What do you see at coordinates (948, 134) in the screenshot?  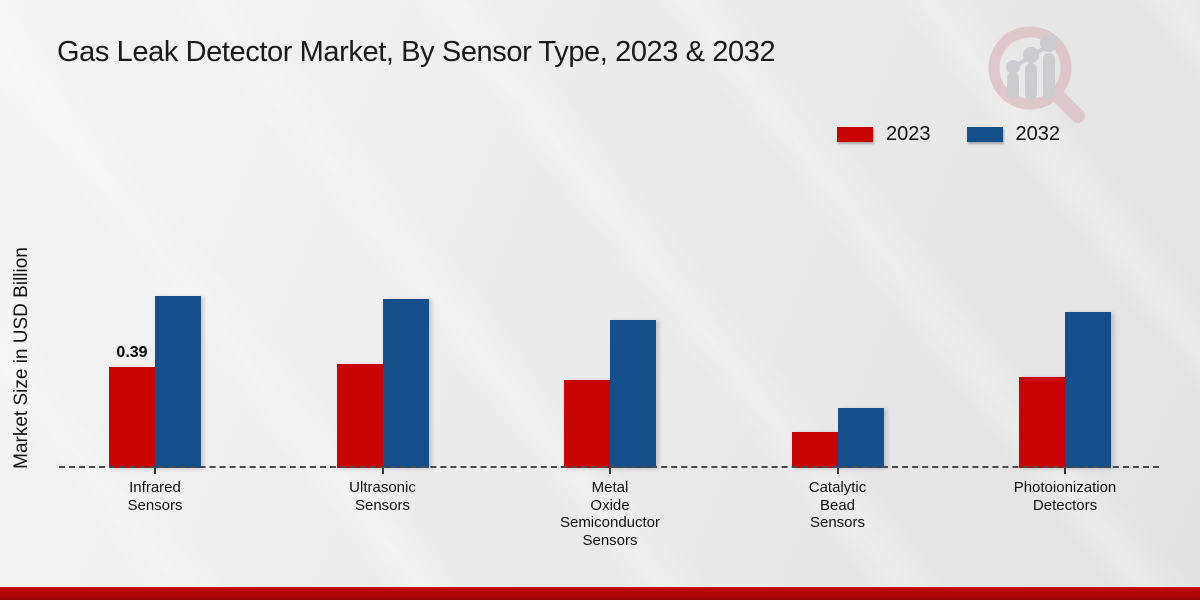 I see `legend: 2023 2032` at bounding box center [948, 134].